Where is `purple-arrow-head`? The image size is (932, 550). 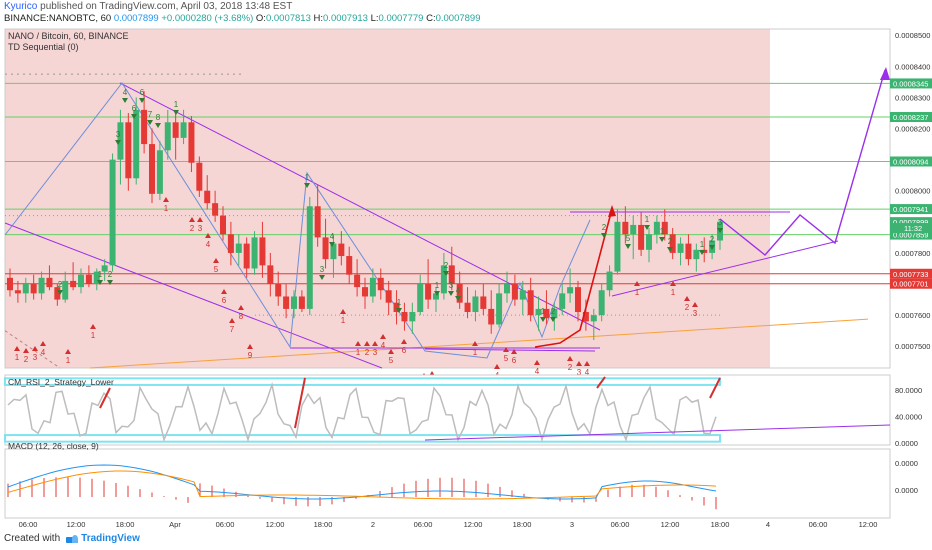 purple-arrow-head is located at coordinates (885, 73).